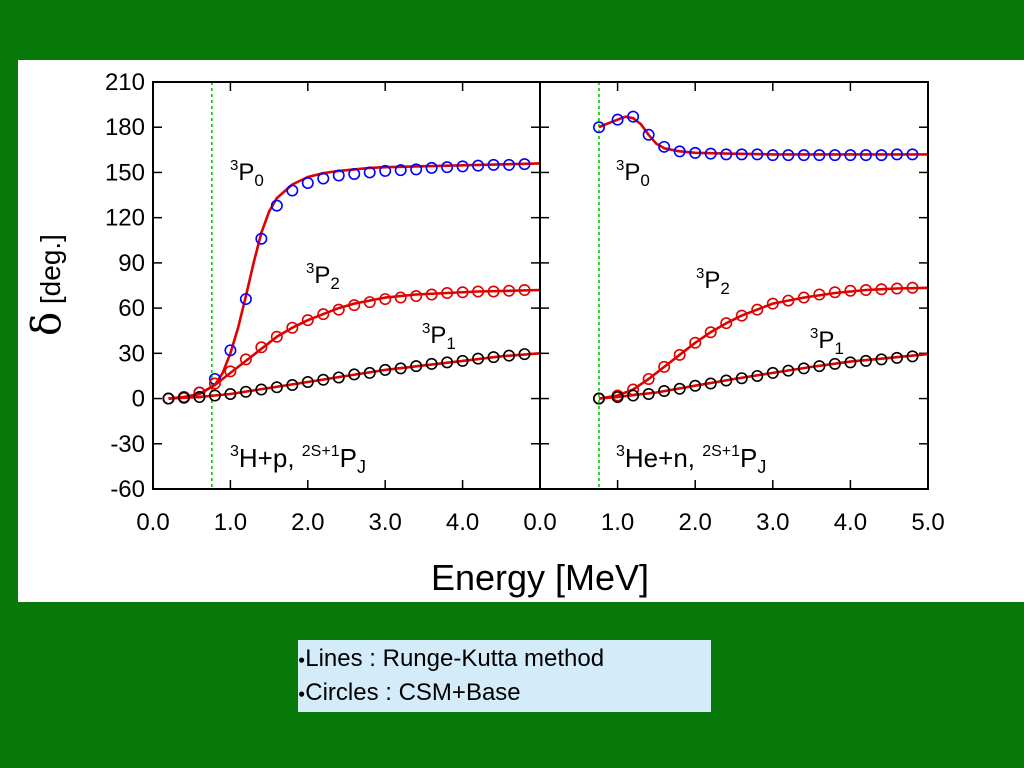 The width and height of the screenshot is (1024, 768). I want to click on y-tick-label: 90, so click(131, 263).